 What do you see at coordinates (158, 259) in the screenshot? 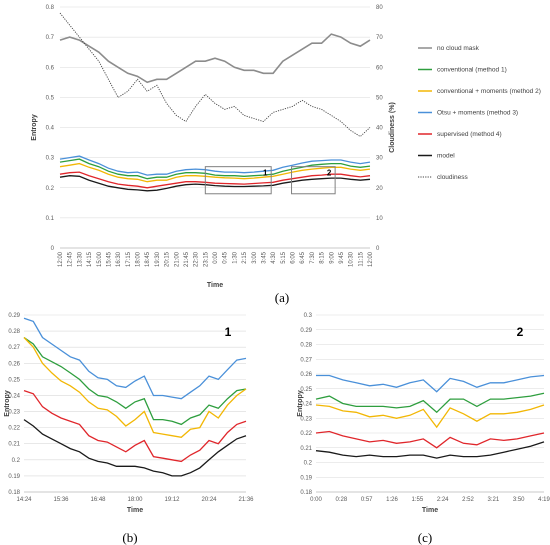
I see `x-tick-label: 19:30` at bounding box center [158, 259].